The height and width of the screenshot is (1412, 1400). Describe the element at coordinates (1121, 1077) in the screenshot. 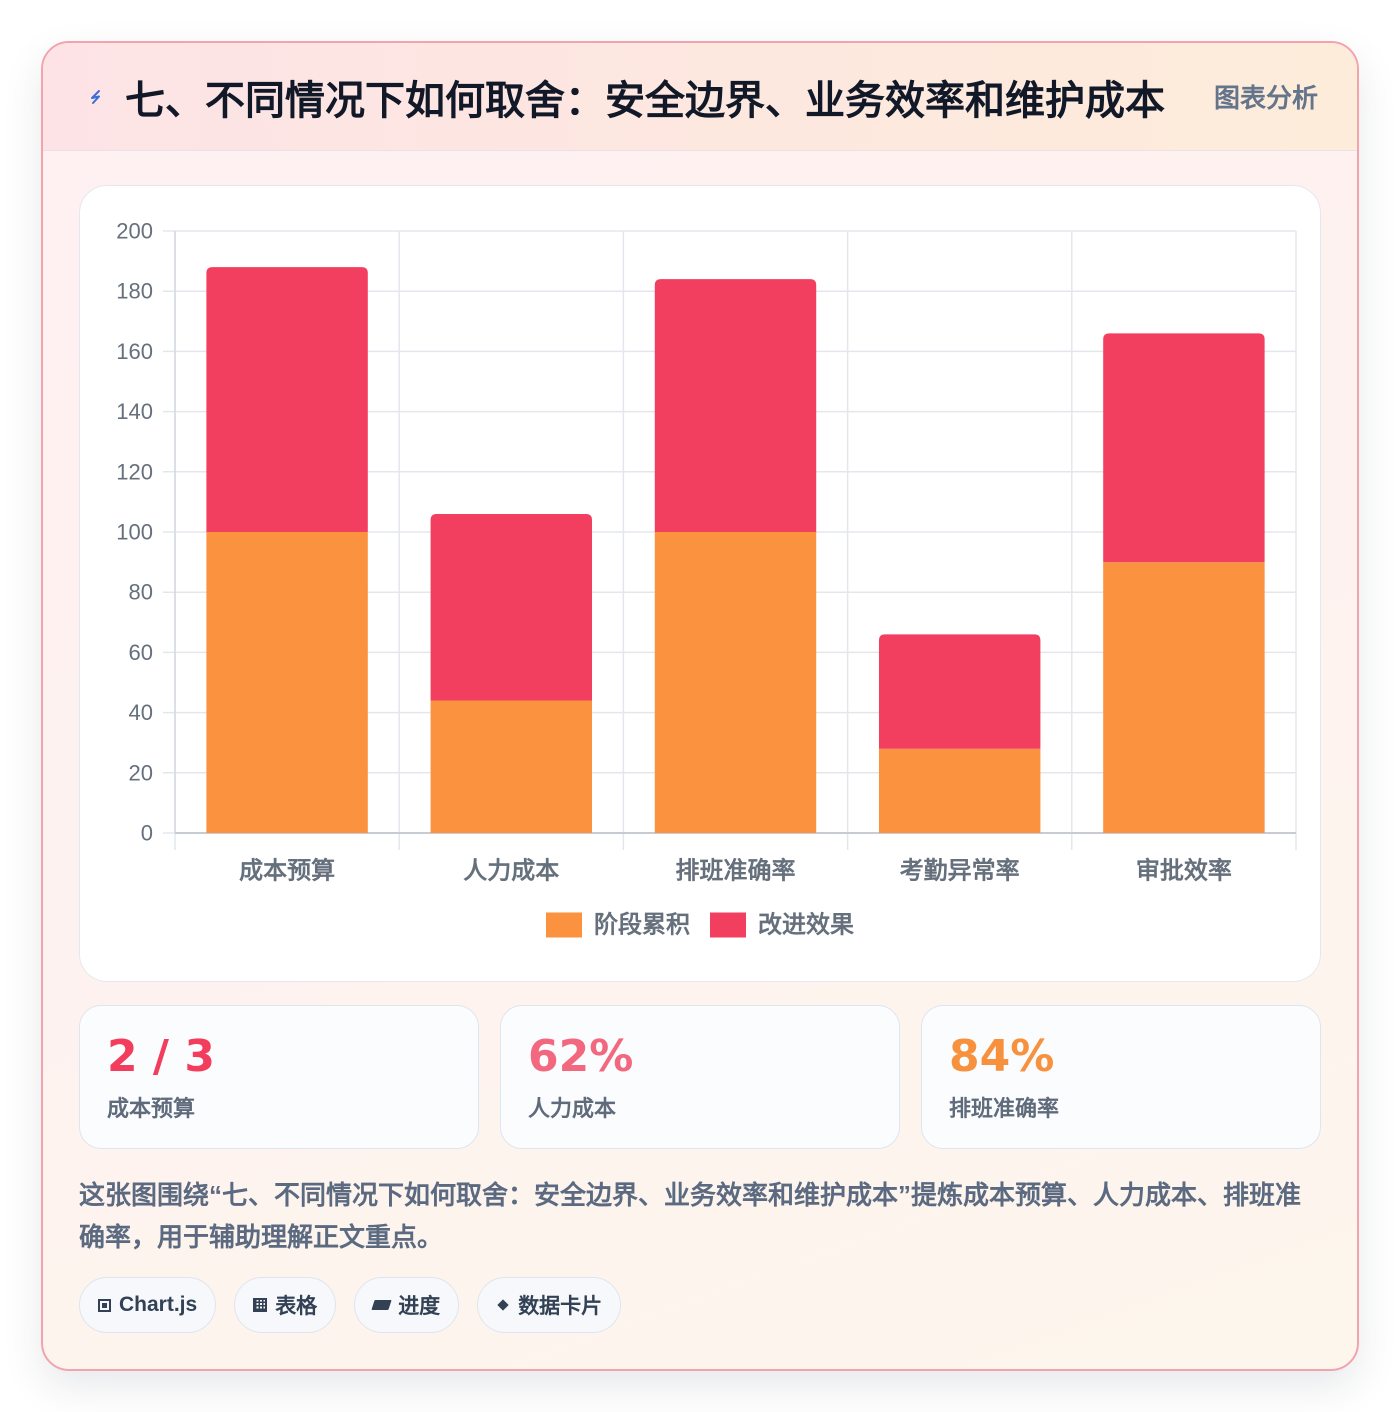

I see `stat-card: 84% 排班准确率` at that location.